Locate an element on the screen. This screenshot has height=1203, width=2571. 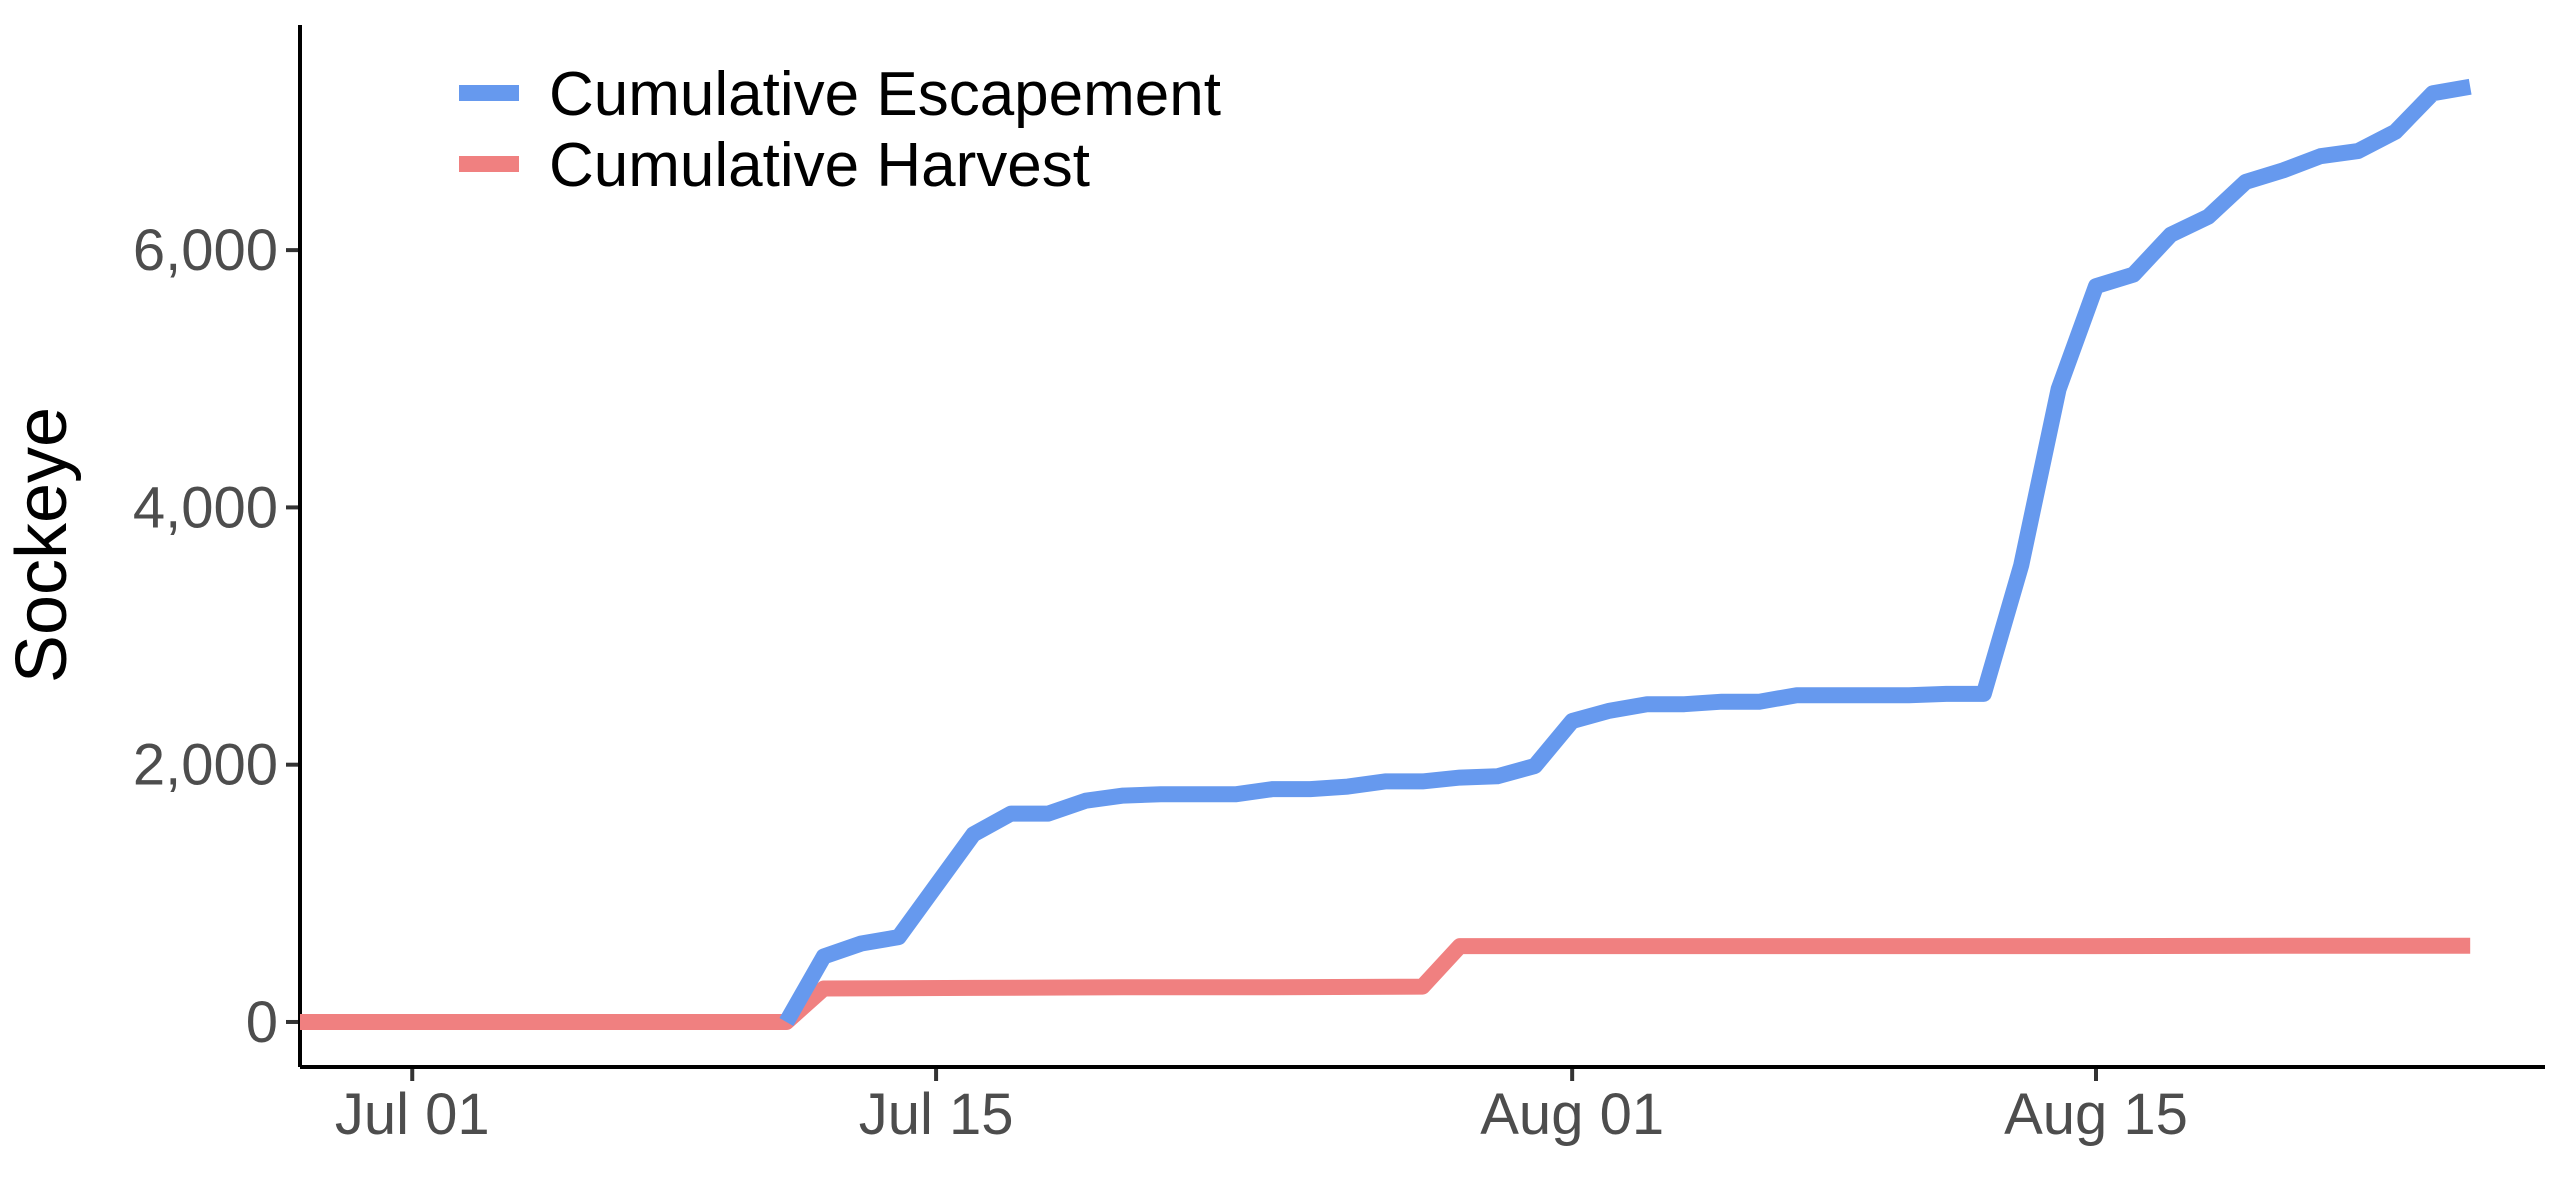
x-ticks is located at coordinates (1254, 1074).